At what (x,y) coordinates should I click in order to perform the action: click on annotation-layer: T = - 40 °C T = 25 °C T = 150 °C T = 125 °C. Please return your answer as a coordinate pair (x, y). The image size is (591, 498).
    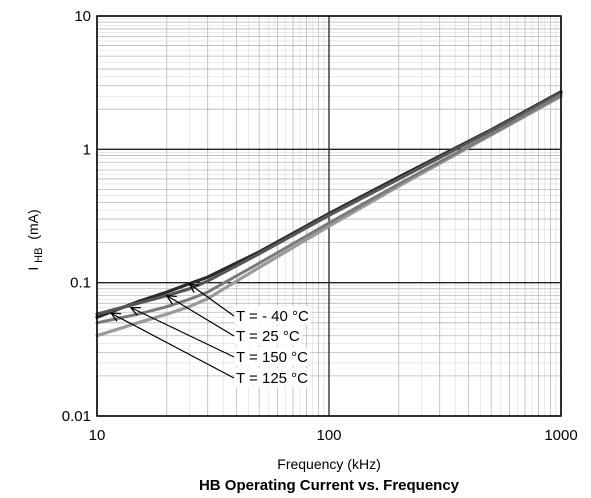
    Looking at the image, I should click on (210, 334).